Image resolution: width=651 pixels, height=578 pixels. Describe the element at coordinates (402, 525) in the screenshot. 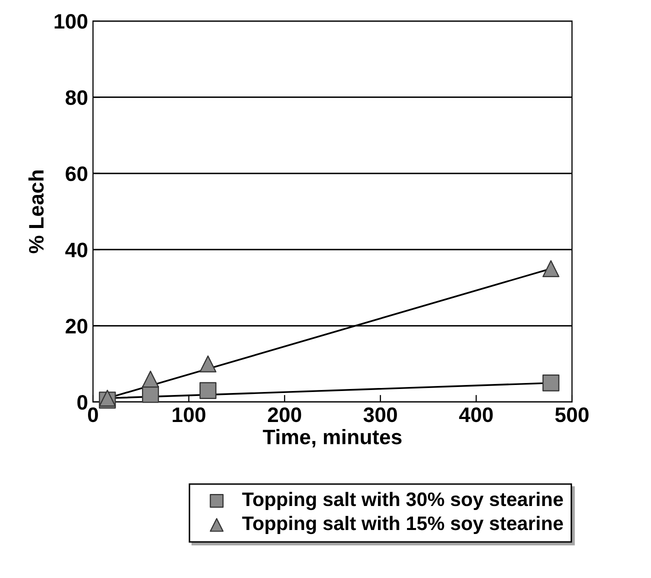

I see `legend-label: Topping salt with 15% soy stearine` at that location.